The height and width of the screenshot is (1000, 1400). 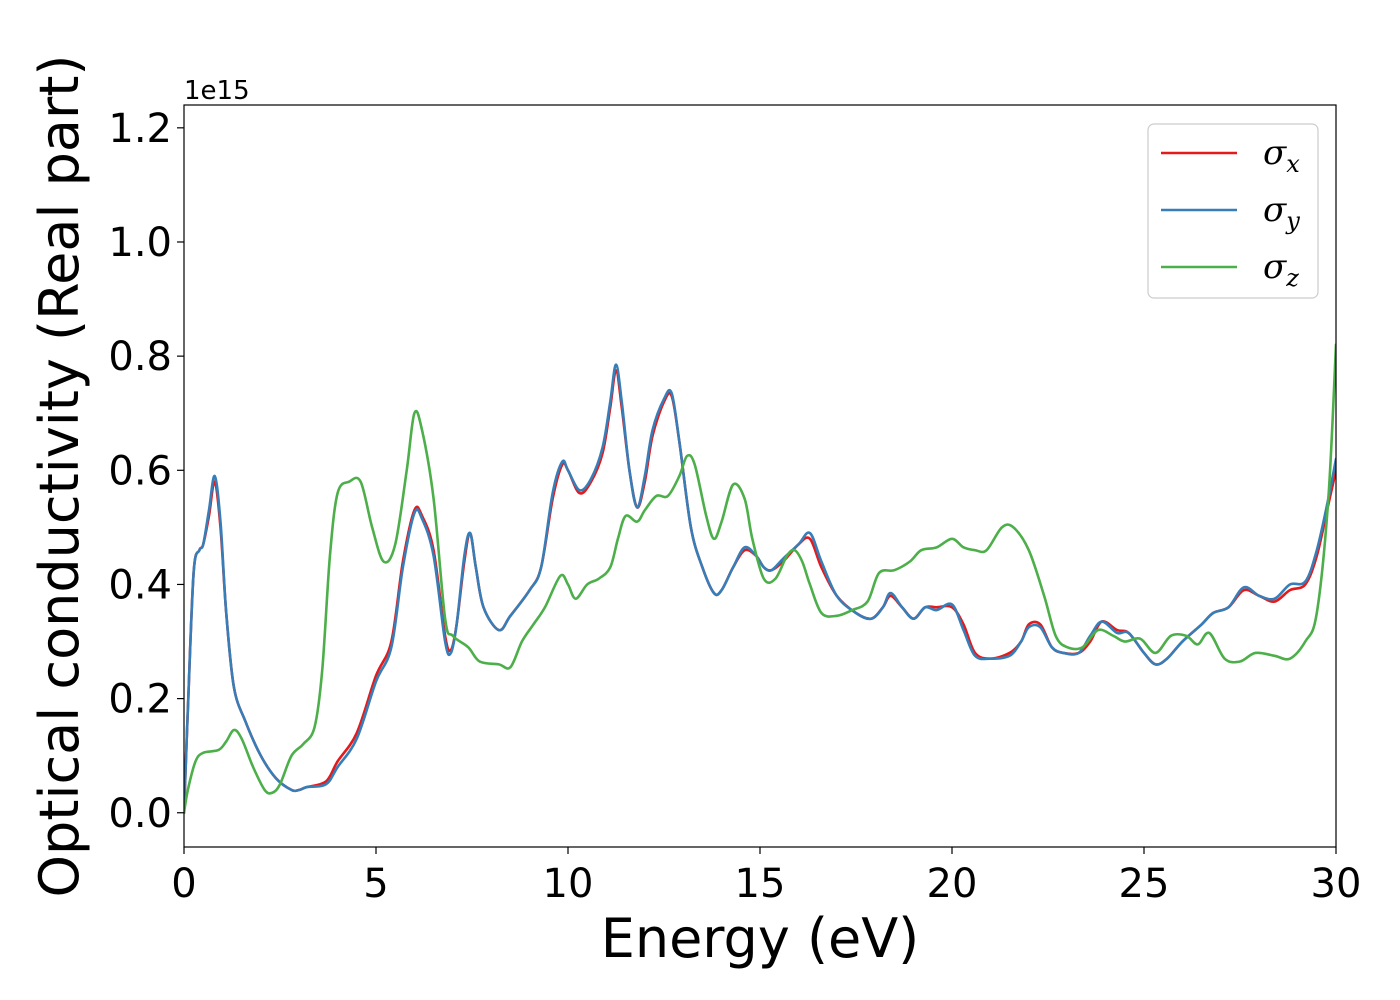 I want to click on x-axis: 0 5 10 15 20 25 30, so click(x=766, y=877).